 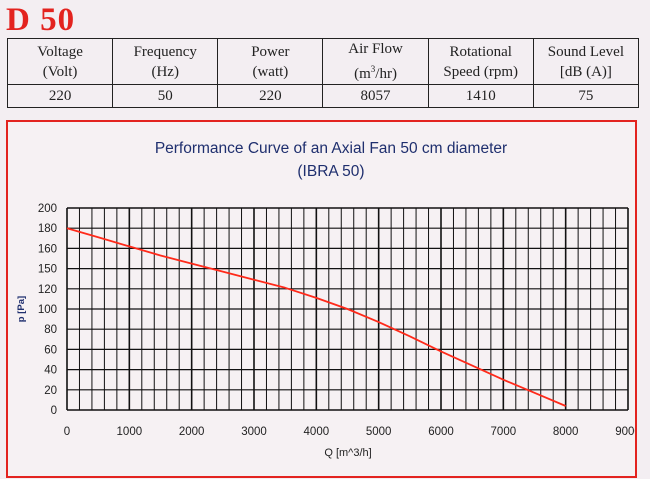 What do you see at coordinates (566, 432) in the screenshot?
I see `x-tick-label: 8000` at bounding box center [566, 432].